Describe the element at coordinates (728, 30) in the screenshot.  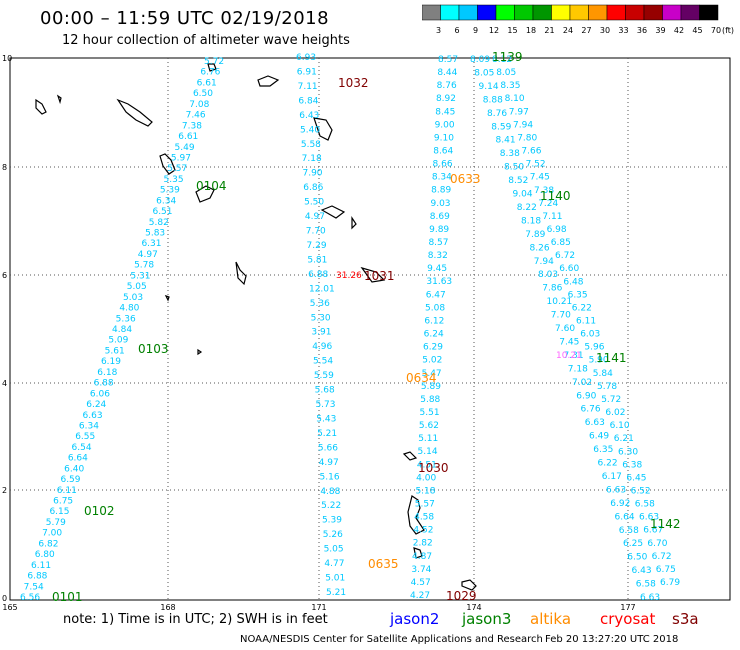
I see `colorbar-unit: (ft)` at that location.